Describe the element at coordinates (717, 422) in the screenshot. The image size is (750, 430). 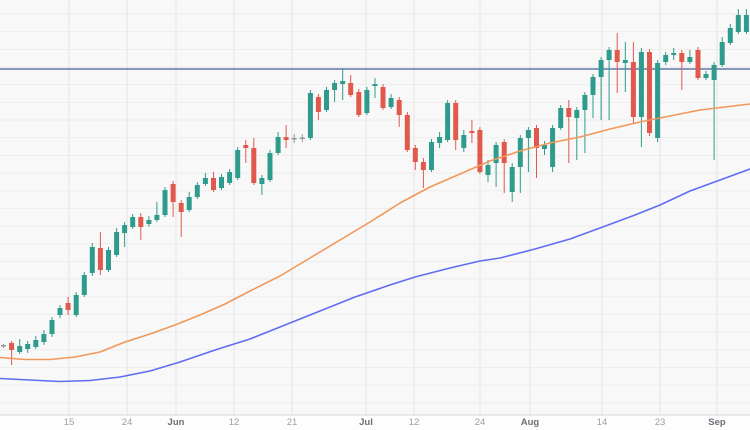
I see `x-axis-label-sep: Sep` at that location.